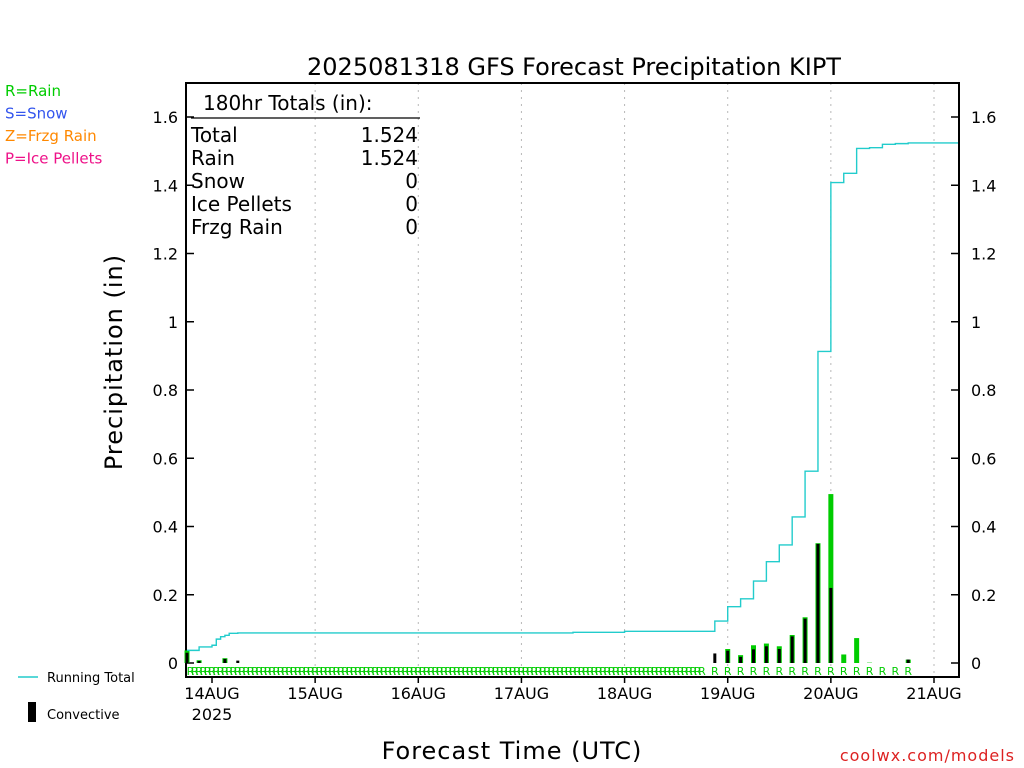 The image size is (1024, 768). I want to click on ytick-label-left-0: 0, so click(173, 663).